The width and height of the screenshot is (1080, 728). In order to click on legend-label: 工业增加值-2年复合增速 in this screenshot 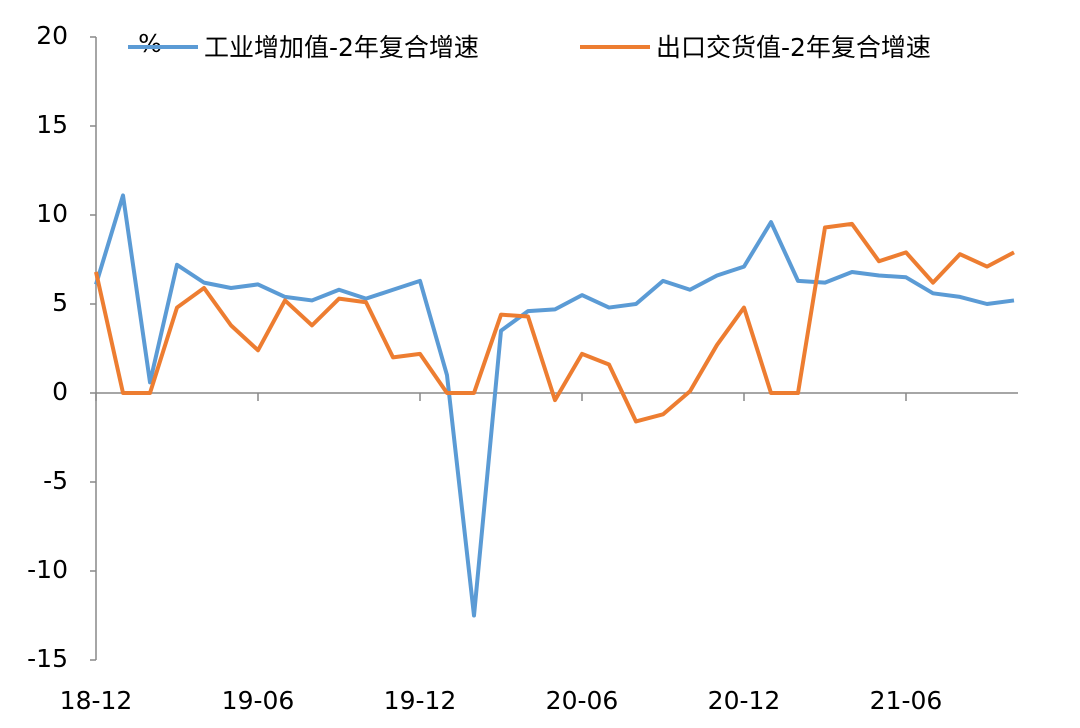, I will do `click(341, 47)`.